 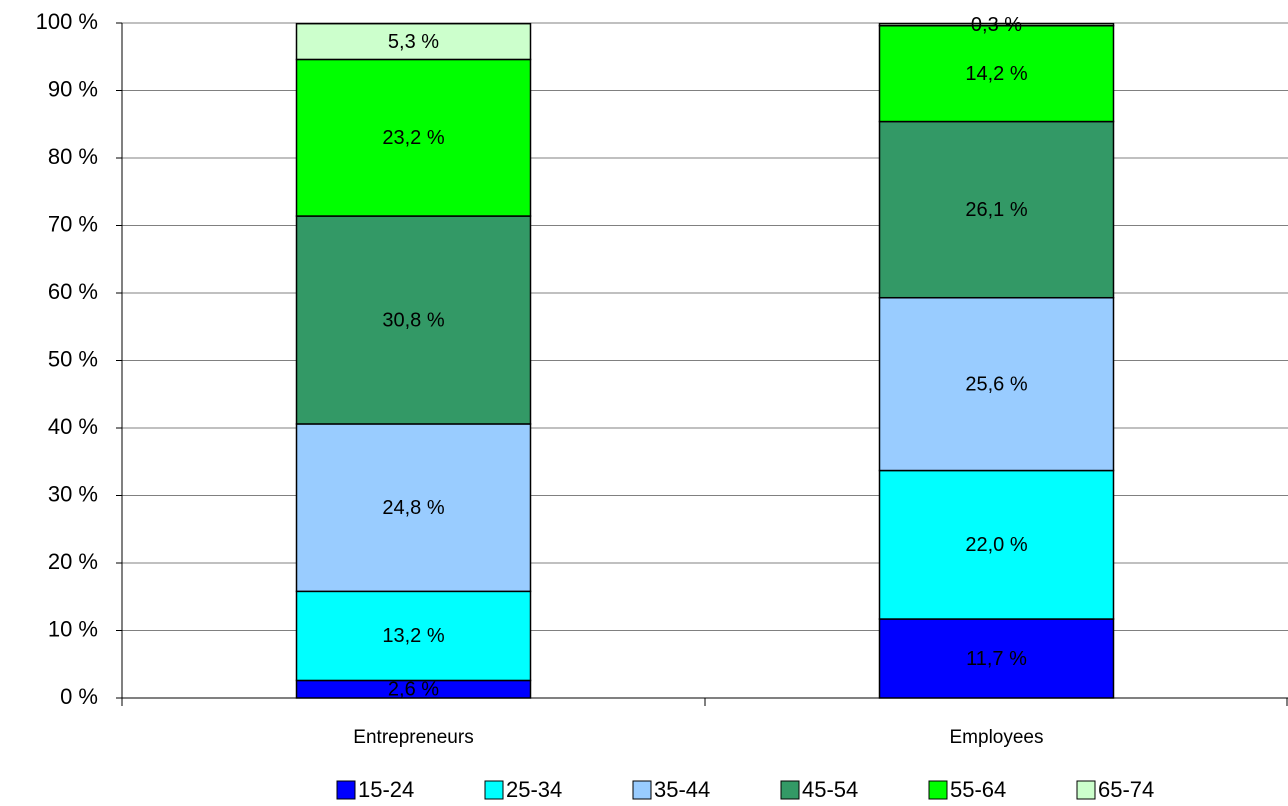 I want to click on y-tick-label: 80 %, so click(x=73, y=156).